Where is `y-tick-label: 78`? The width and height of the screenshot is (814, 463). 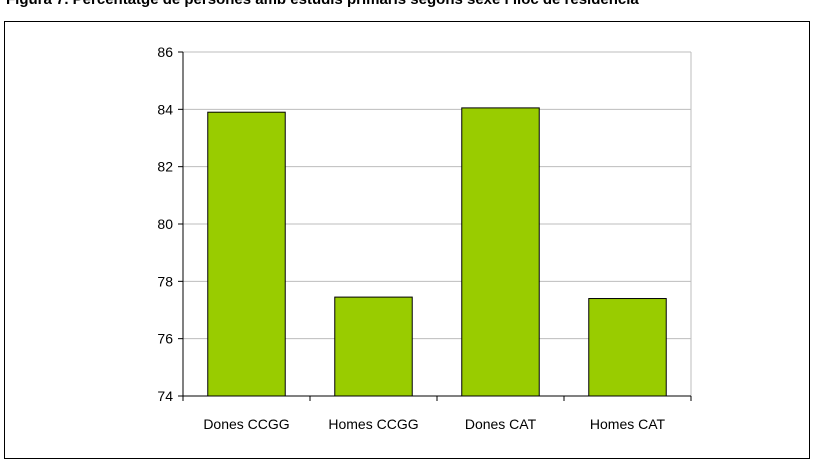 y-tick-label: 78 is located at coordinates (165, 281).